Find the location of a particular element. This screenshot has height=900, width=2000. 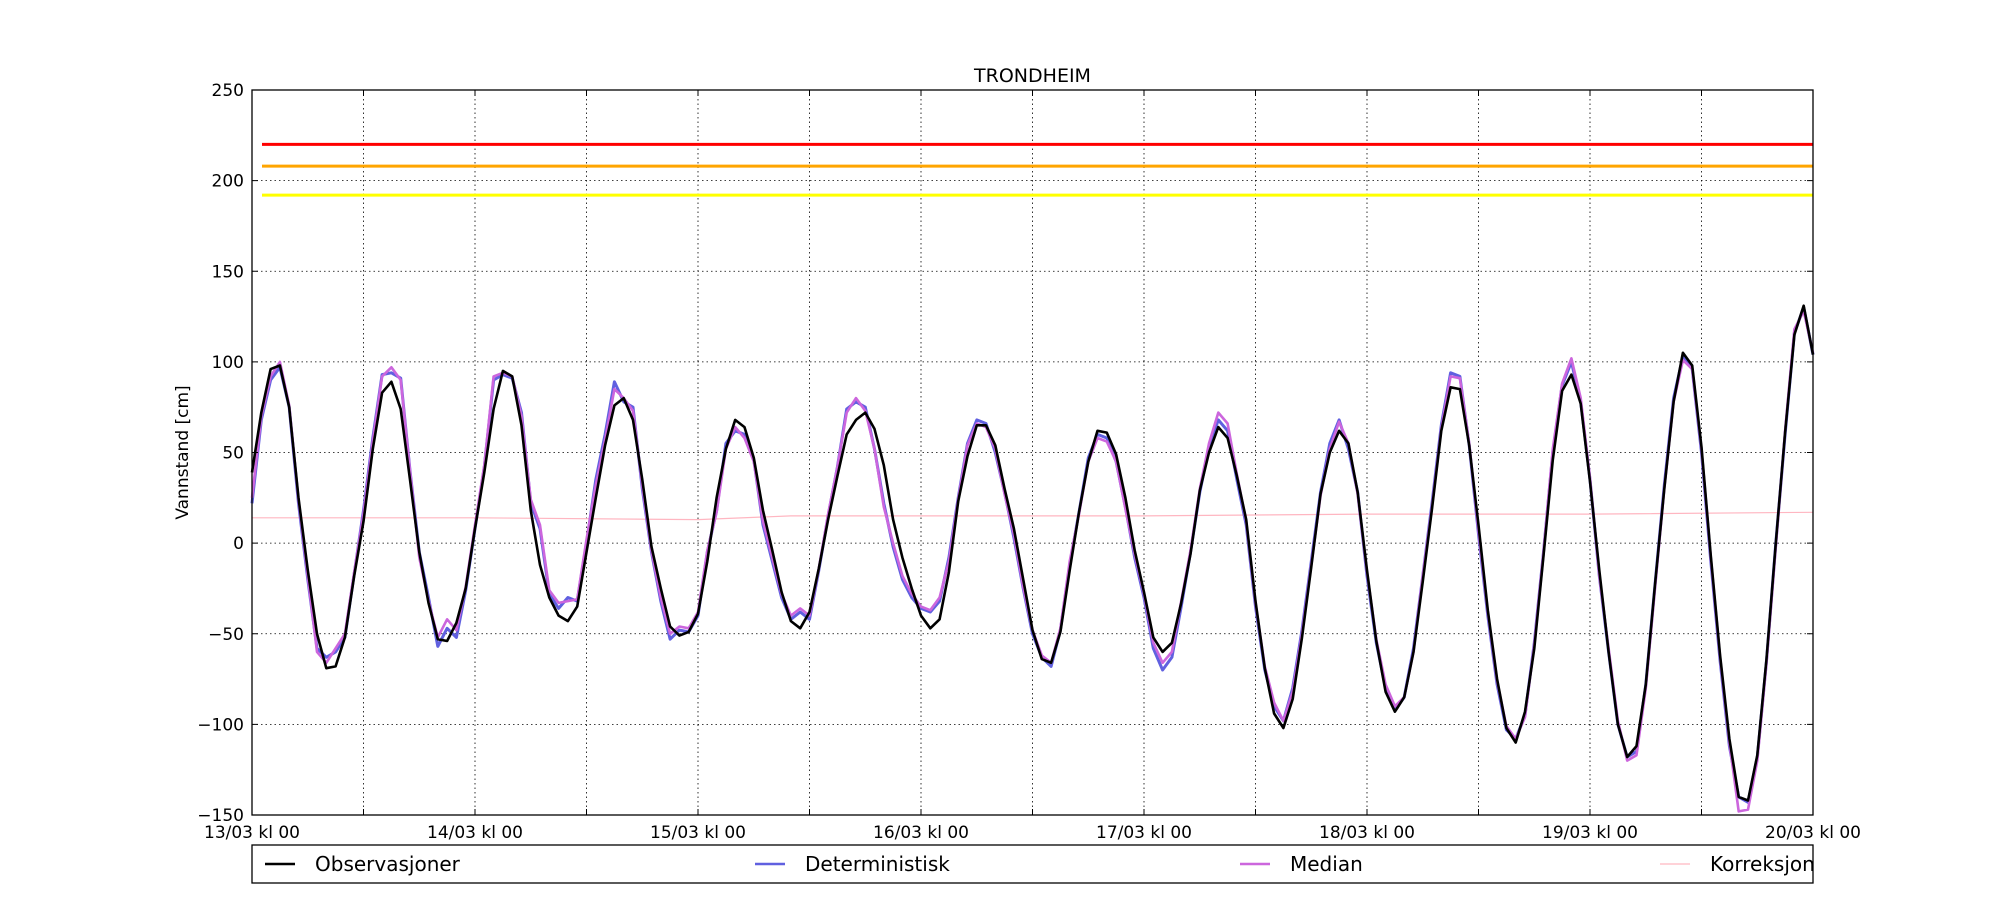

y-tick-label: 50 is located at coordinates (233, 454).